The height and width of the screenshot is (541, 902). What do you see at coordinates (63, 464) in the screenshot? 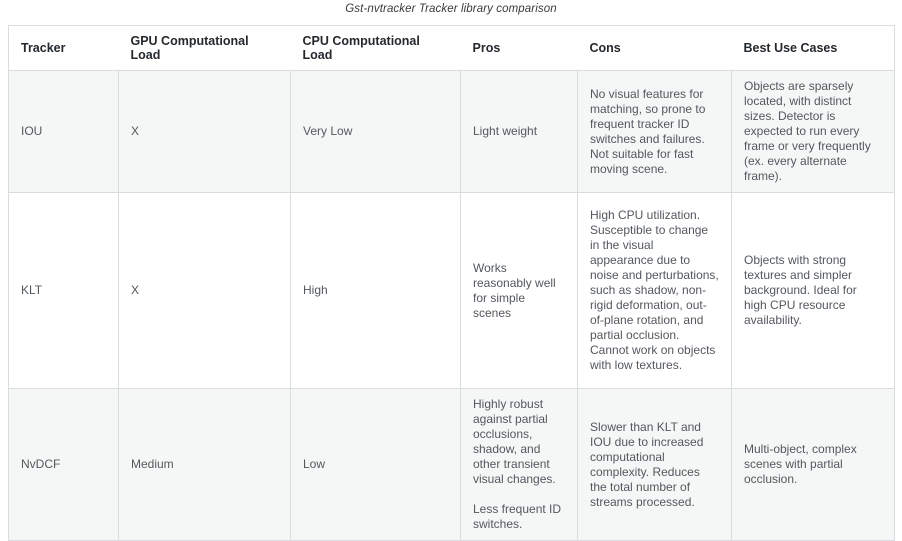
I see `cell-tracker: NvDCF` at bounding box center [63, 464].